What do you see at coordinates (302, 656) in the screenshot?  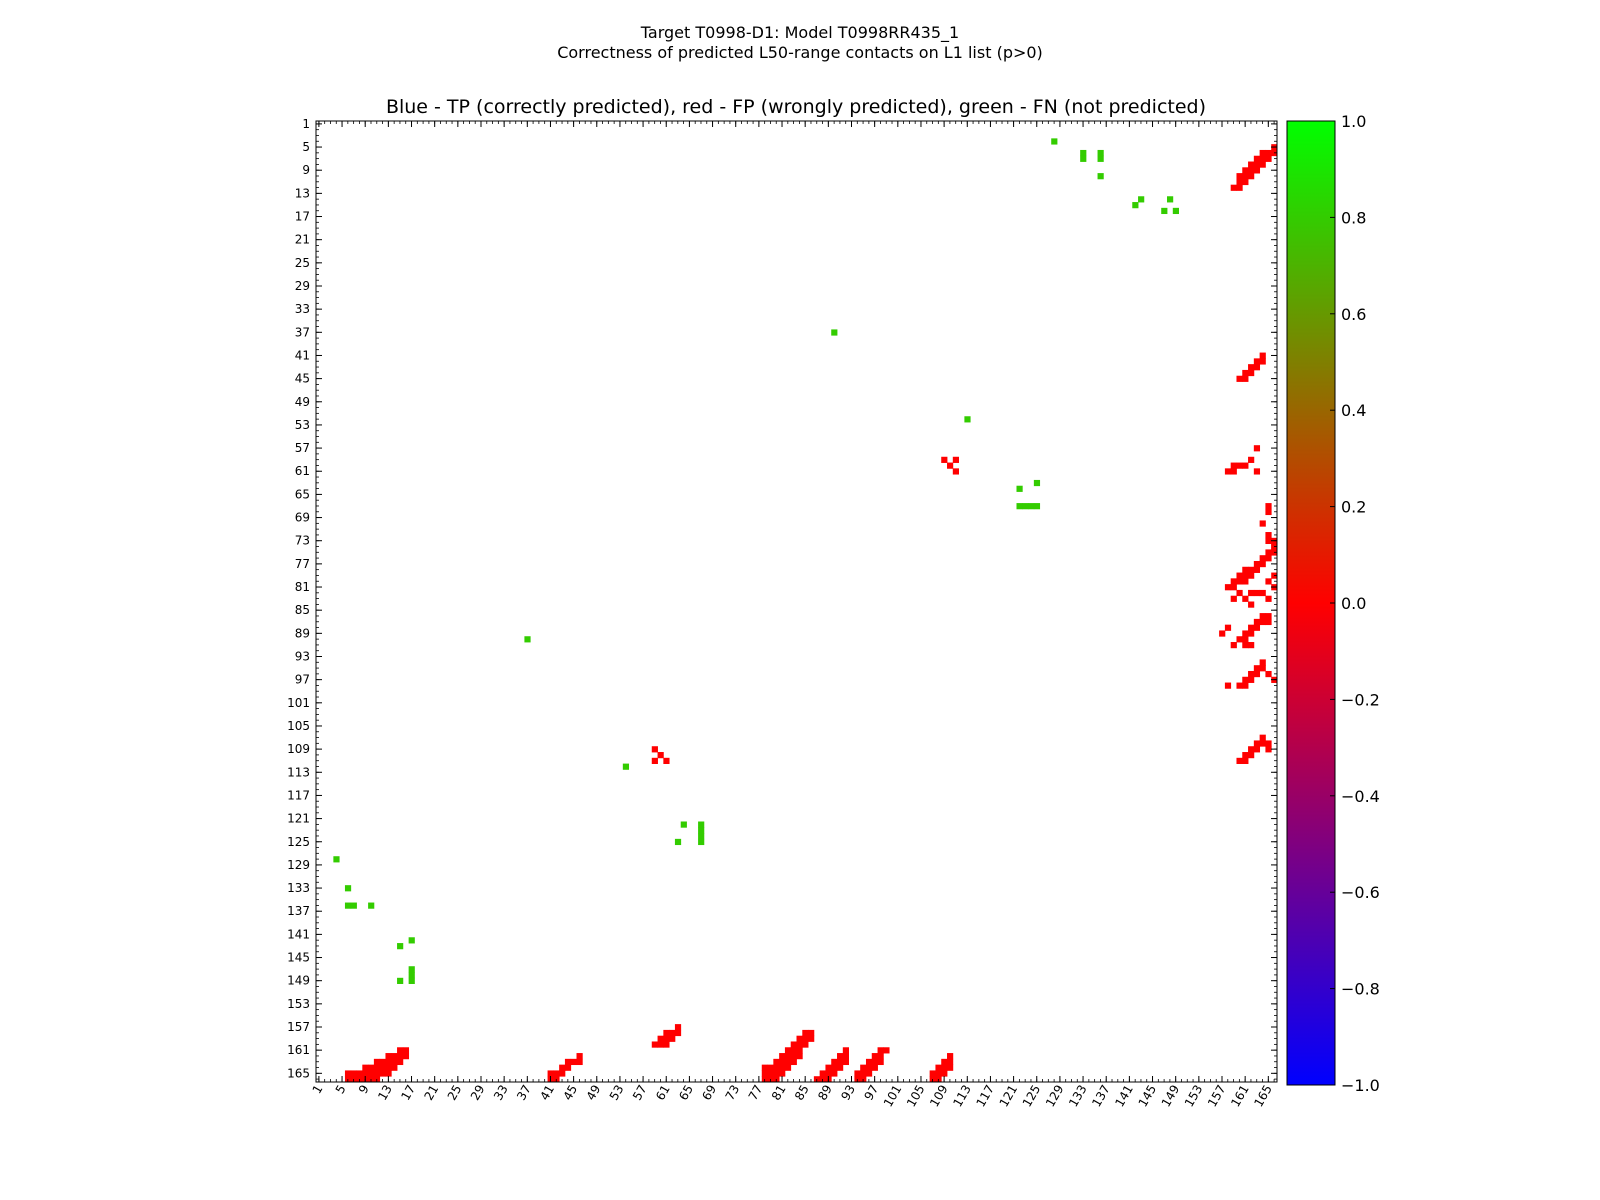 I see `y-tick-label: 93` at bounding box center [302, 656].